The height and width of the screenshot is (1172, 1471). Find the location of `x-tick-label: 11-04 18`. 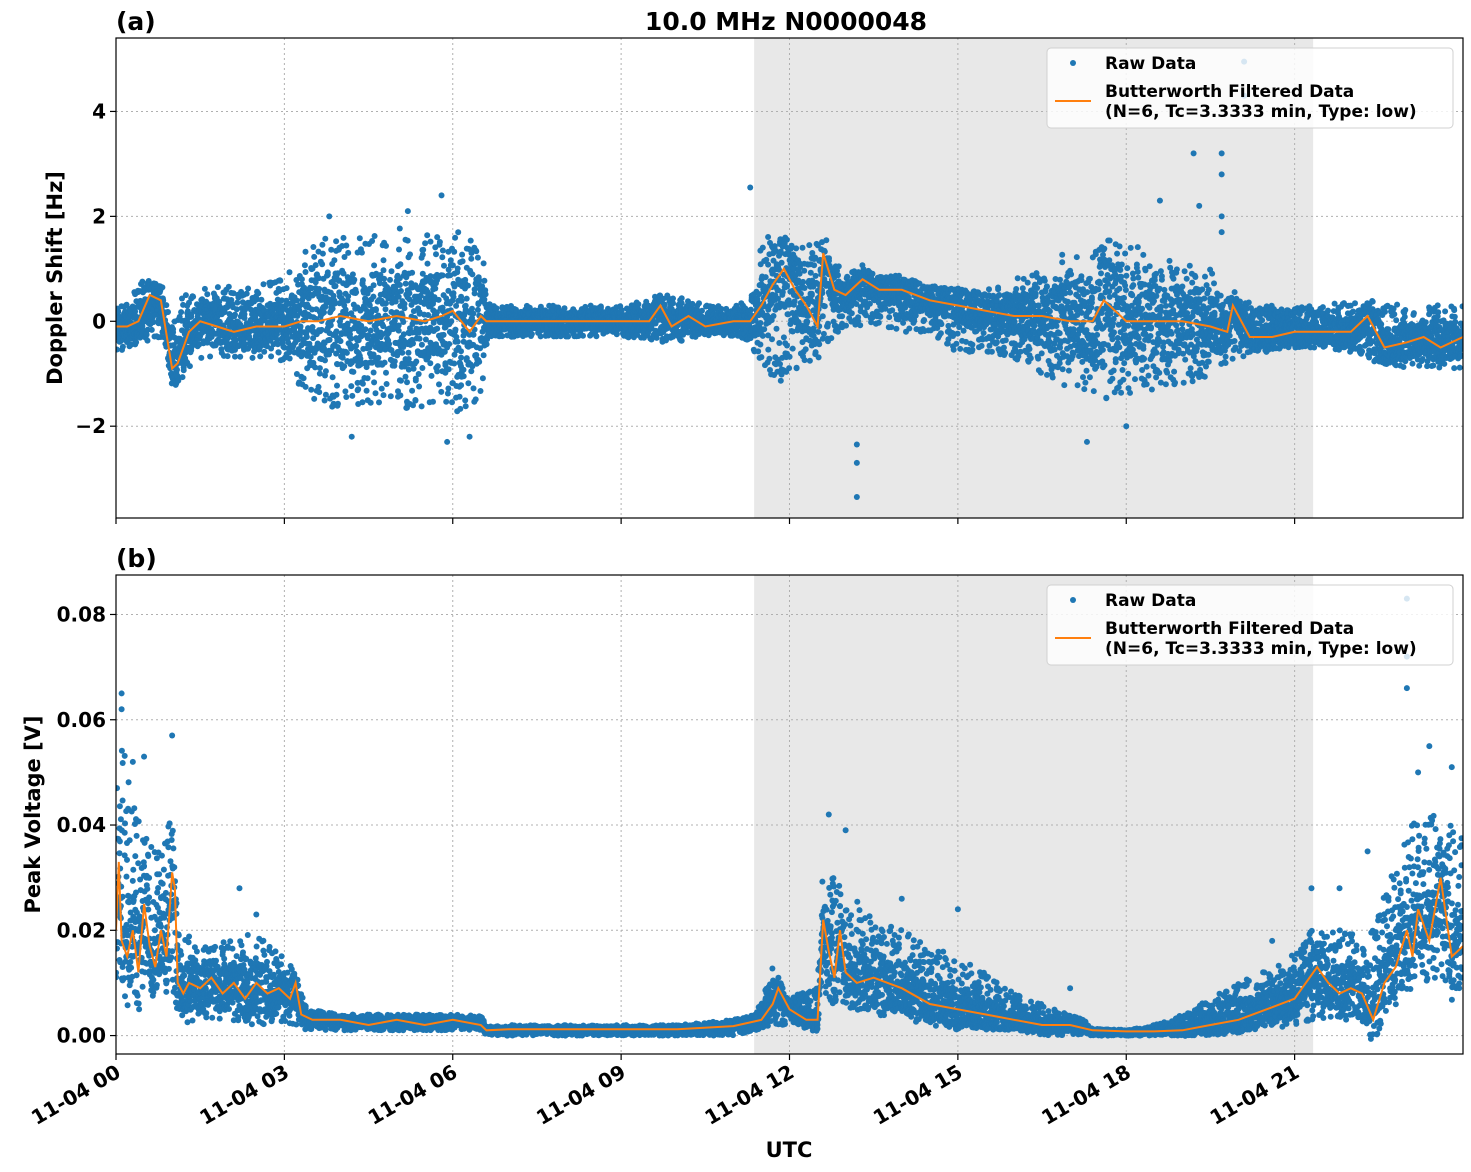

x-tick-label: 11-04 18 is located at coordinates (1086, 1095).